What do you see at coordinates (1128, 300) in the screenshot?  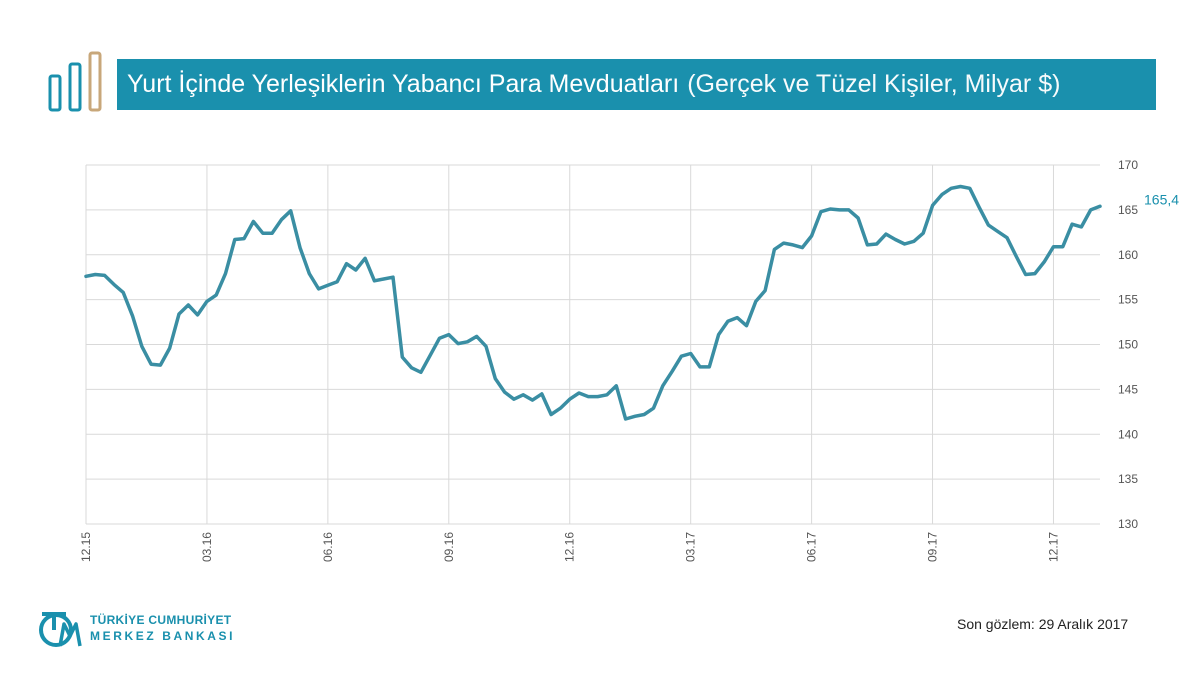 I see `y-tick-label-155: 155` at bounding box center [1128, 300].